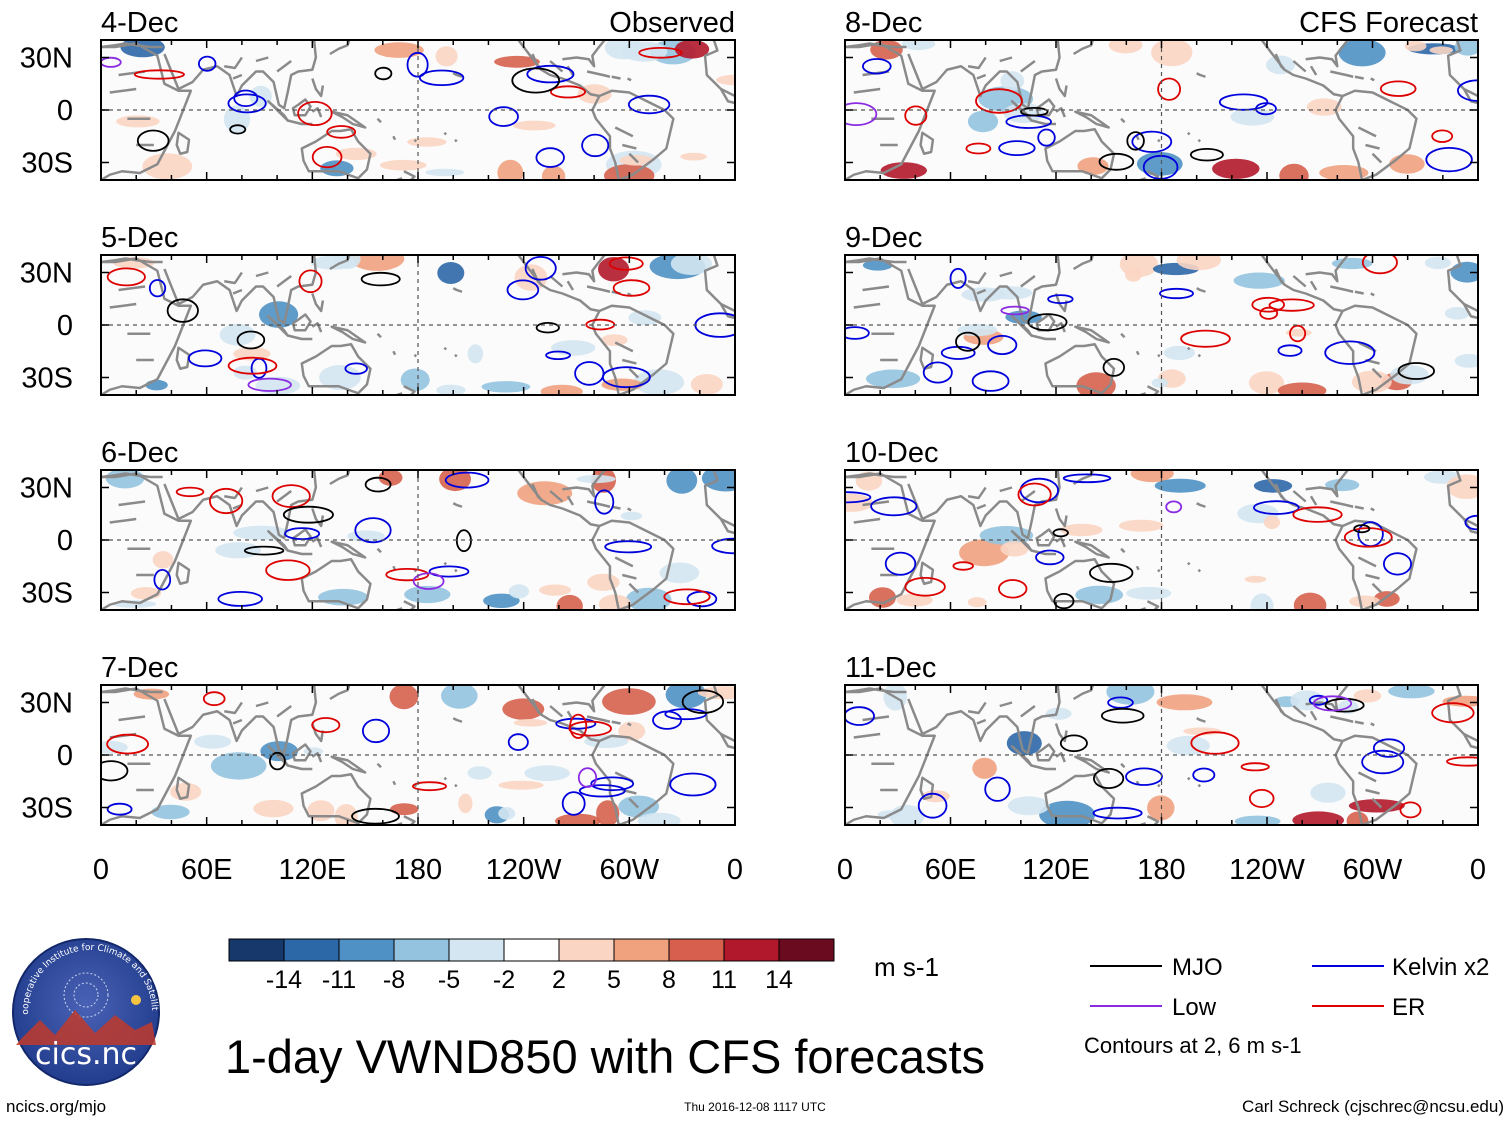 This screenshot has height=1121, width=1510. Describe the element at coordinates (1161, 769) in the screenshot. I see `panel-11-dec: 11-Dec 0 60E 120E 180 120W 60W 0` at that location.